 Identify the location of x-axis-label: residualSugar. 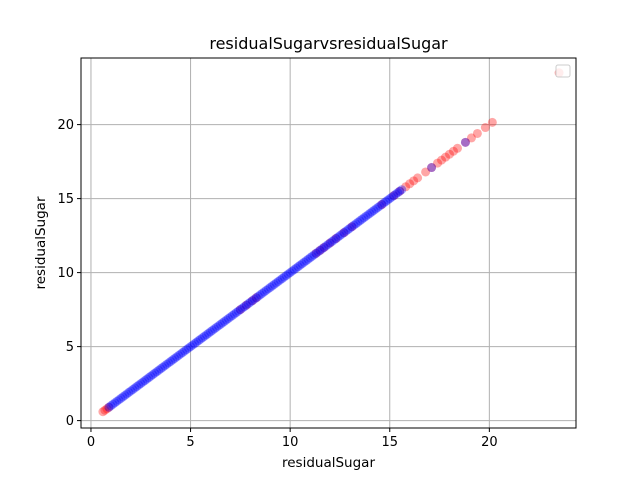
(328, 463).